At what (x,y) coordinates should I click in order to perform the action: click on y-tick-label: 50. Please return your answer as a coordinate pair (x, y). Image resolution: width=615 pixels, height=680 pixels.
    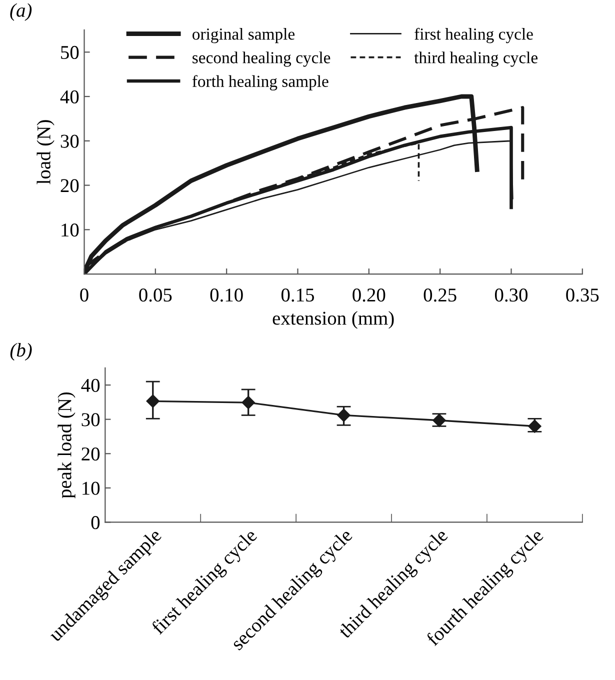
    Looking at the image, I should click on (70, 53).